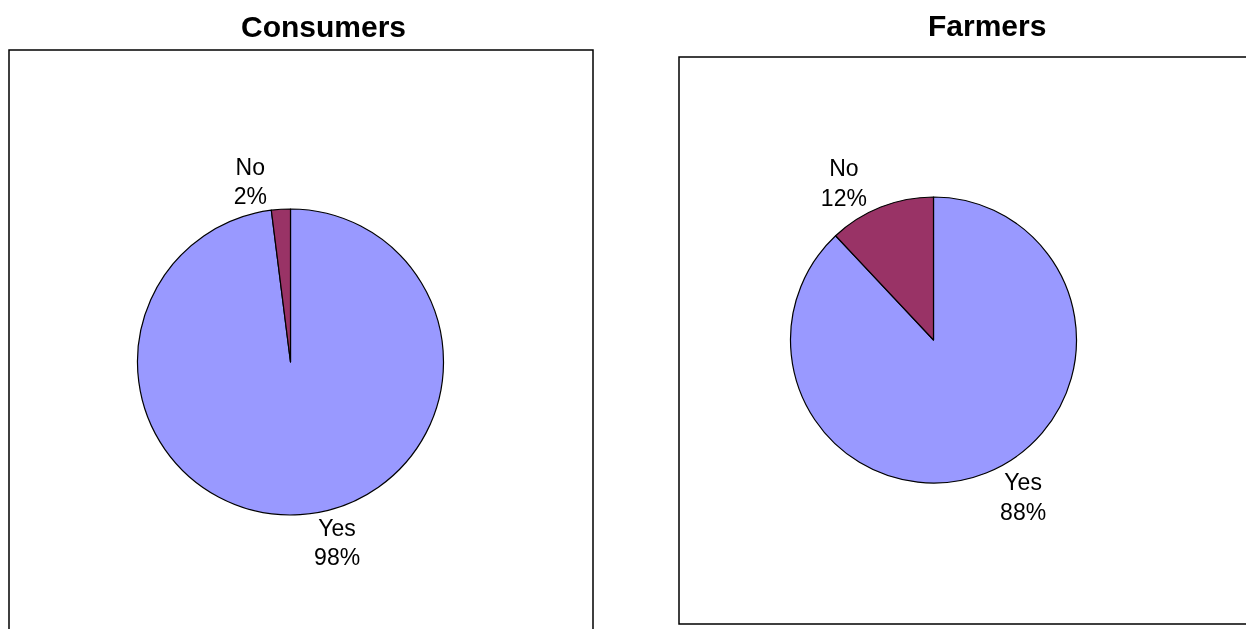  I want to click on data-label: 88%, so click(1023, 512).